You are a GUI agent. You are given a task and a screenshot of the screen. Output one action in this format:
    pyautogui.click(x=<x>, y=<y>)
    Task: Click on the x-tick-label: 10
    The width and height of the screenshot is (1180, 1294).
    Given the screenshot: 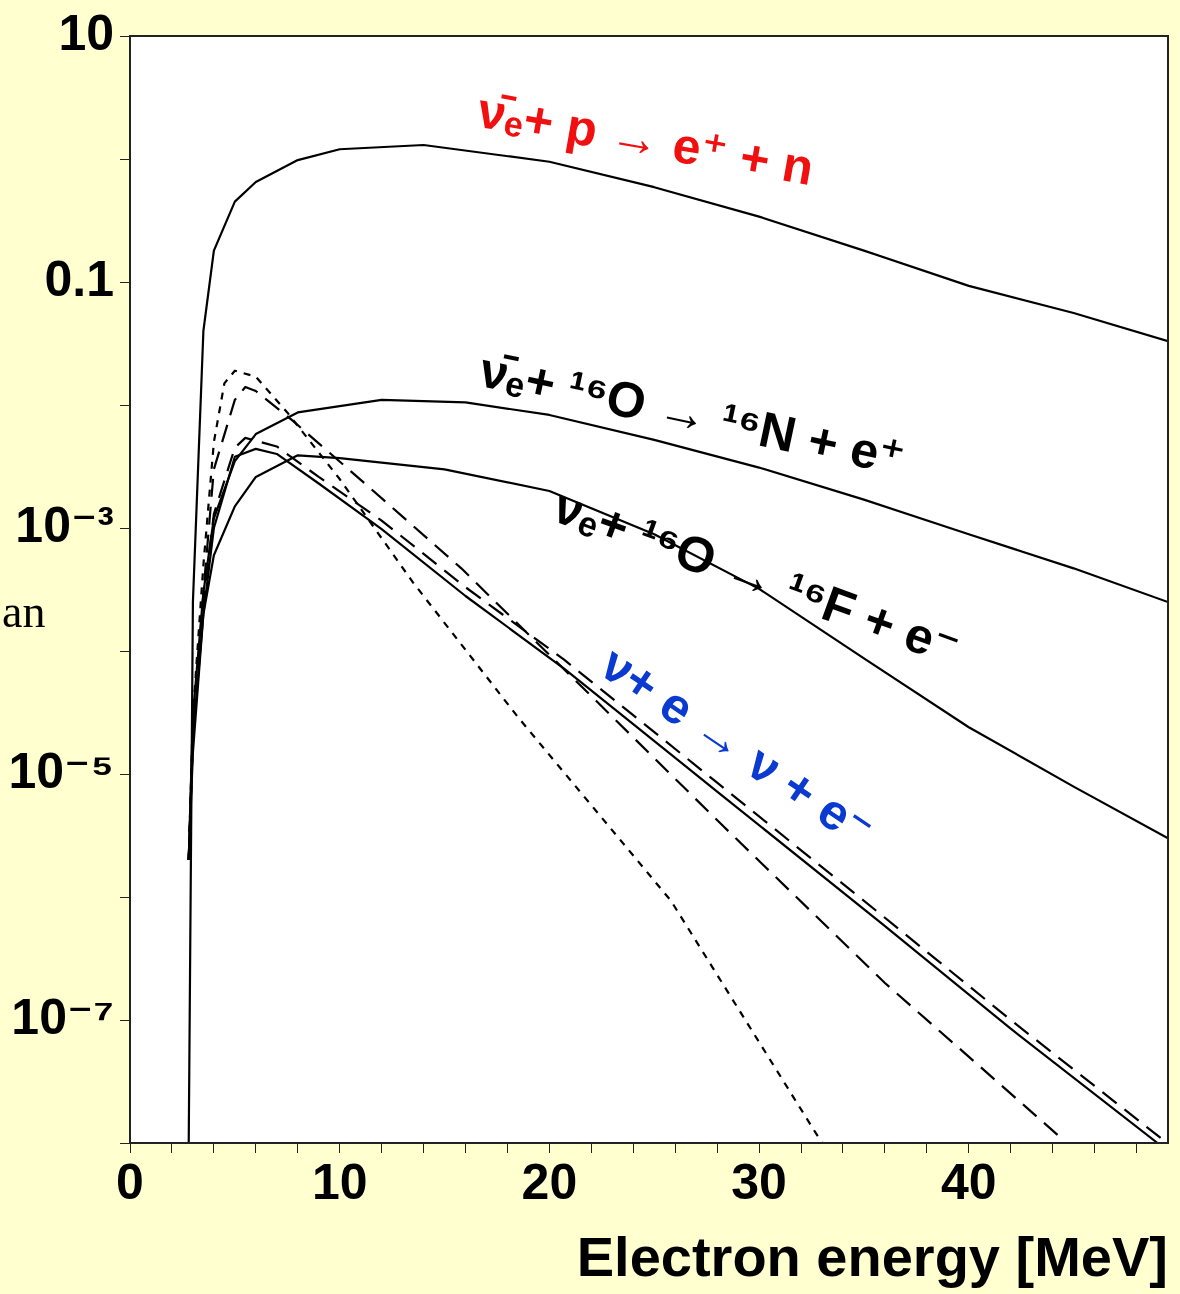 What is the action you would take?
    pyautogui.click(x=339, y=1181)
    